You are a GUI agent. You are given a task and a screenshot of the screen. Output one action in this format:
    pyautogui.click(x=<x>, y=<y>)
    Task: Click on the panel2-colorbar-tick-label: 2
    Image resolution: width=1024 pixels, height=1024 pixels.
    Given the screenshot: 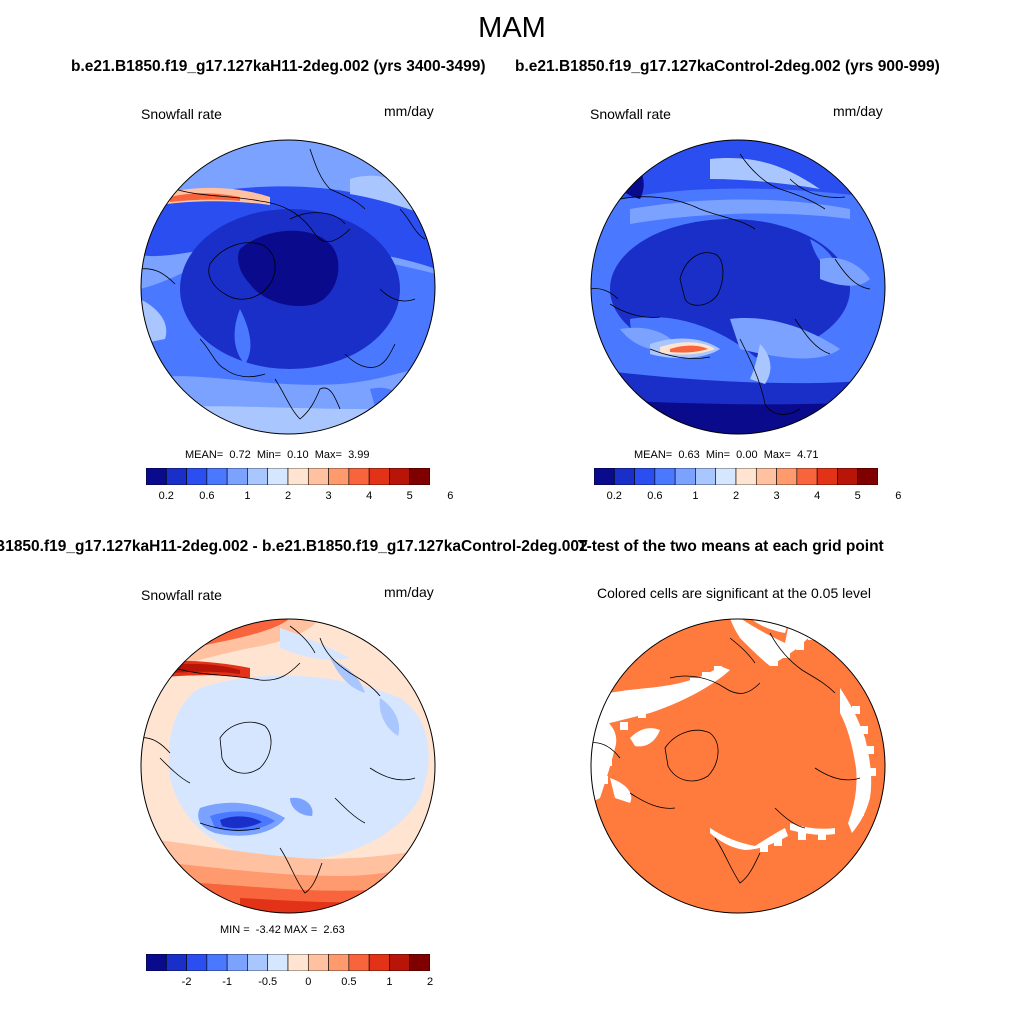 What is the action you would take?
    pyautogui.click(x=736, y=496)
    